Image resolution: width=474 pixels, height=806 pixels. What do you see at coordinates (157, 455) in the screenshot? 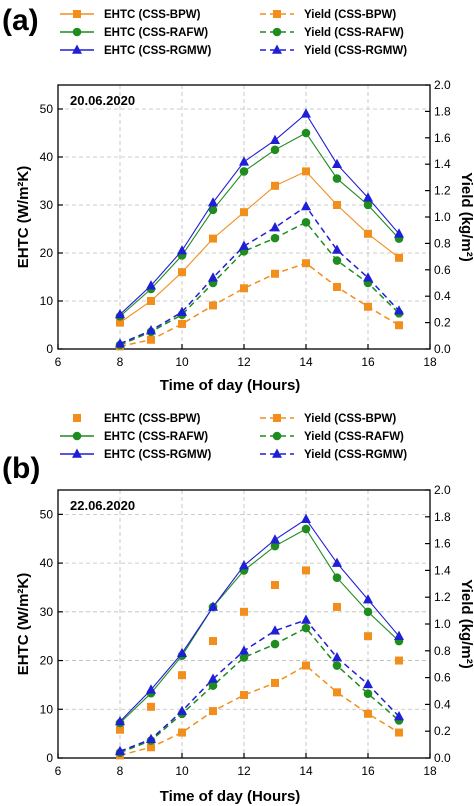
I see `legend-label: EHTC (CSS-RGMW)` at bounding box center [157, 455].